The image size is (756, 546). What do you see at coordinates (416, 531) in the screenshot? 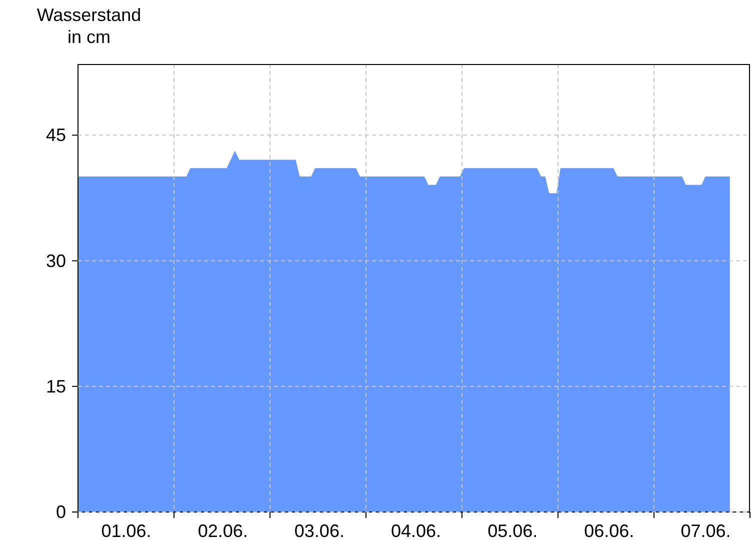
I see `x-tick-label: 04.06.` at bounding box center [416, 531].